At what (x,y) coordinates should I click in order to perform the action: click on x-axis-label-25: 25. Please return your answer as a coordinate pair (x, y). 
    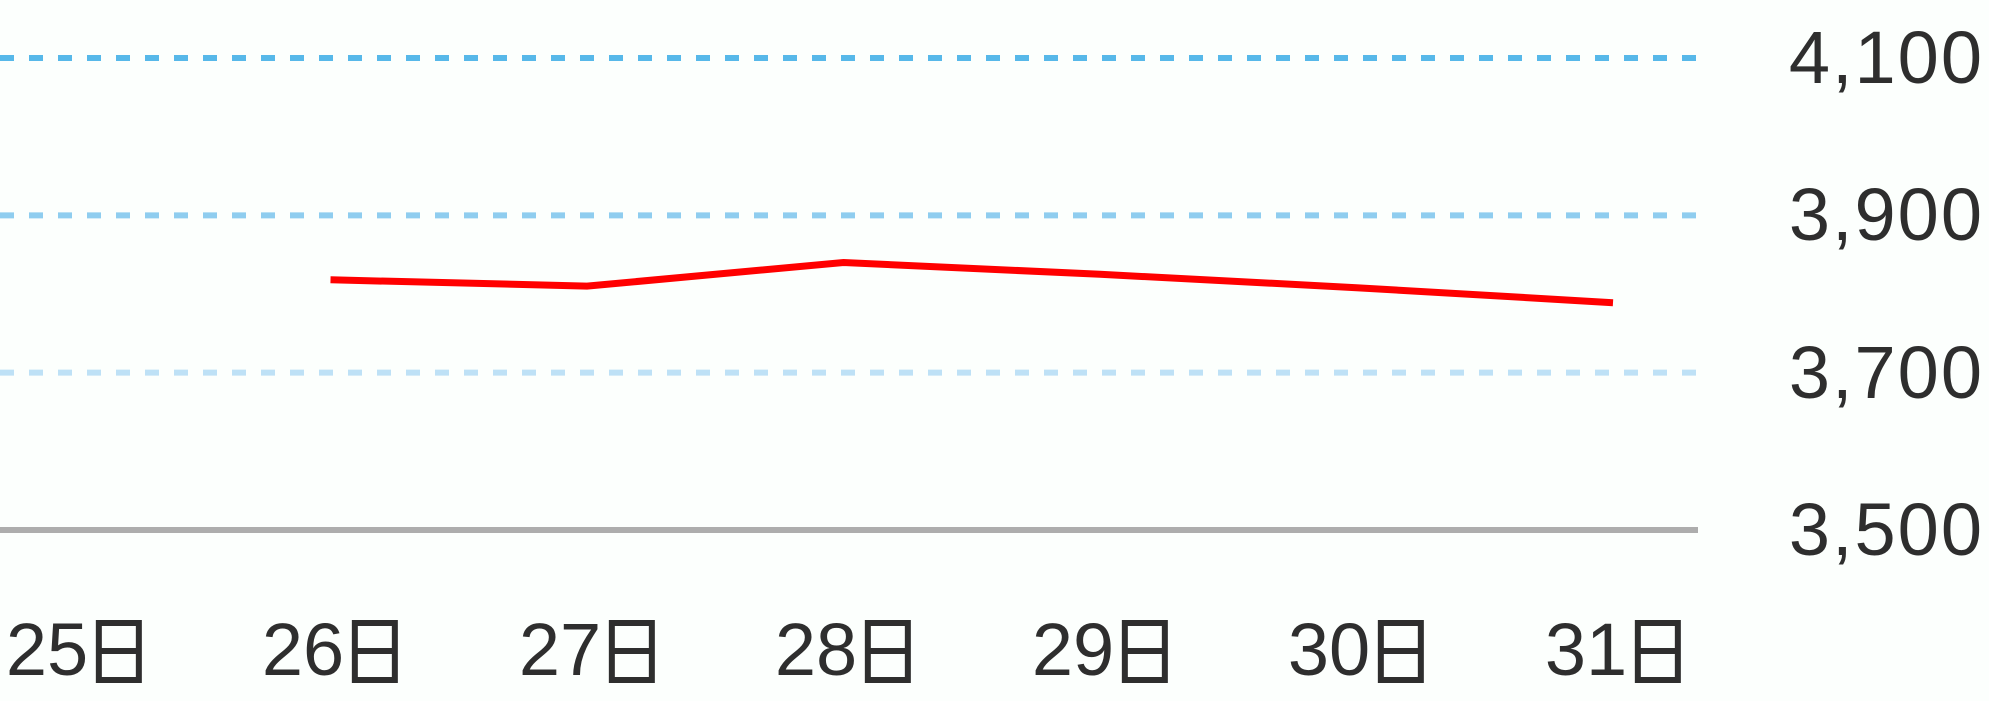
    Looking at the image, I should click on (74, 649).